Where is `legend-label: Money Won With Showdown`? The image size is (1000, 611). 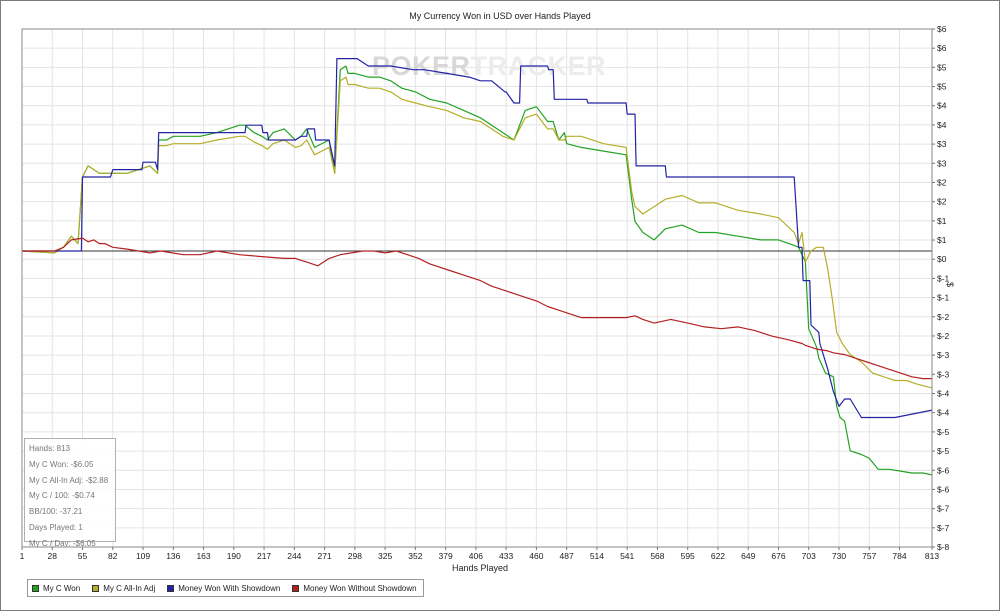 legend-label: Money Won With Showdown is located at coordinates (229, 588).